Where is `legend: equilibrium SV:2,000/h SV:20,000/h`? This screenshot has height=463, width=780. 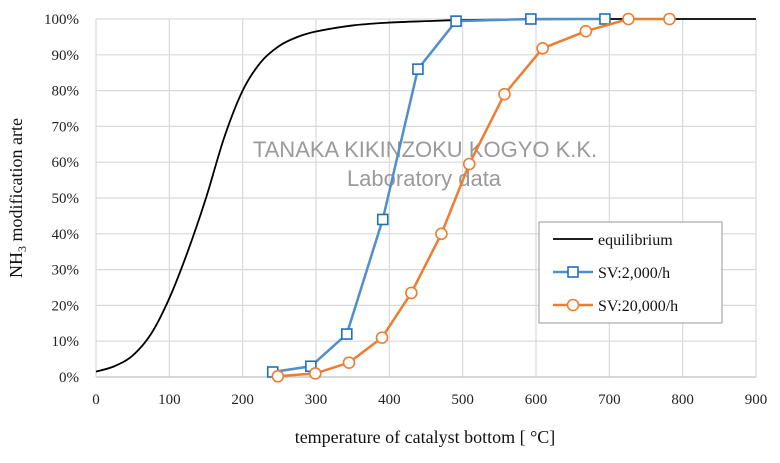
legend: equilibrium SV:2,000/h SV:20,000/h is located at coordinates (630, 272).